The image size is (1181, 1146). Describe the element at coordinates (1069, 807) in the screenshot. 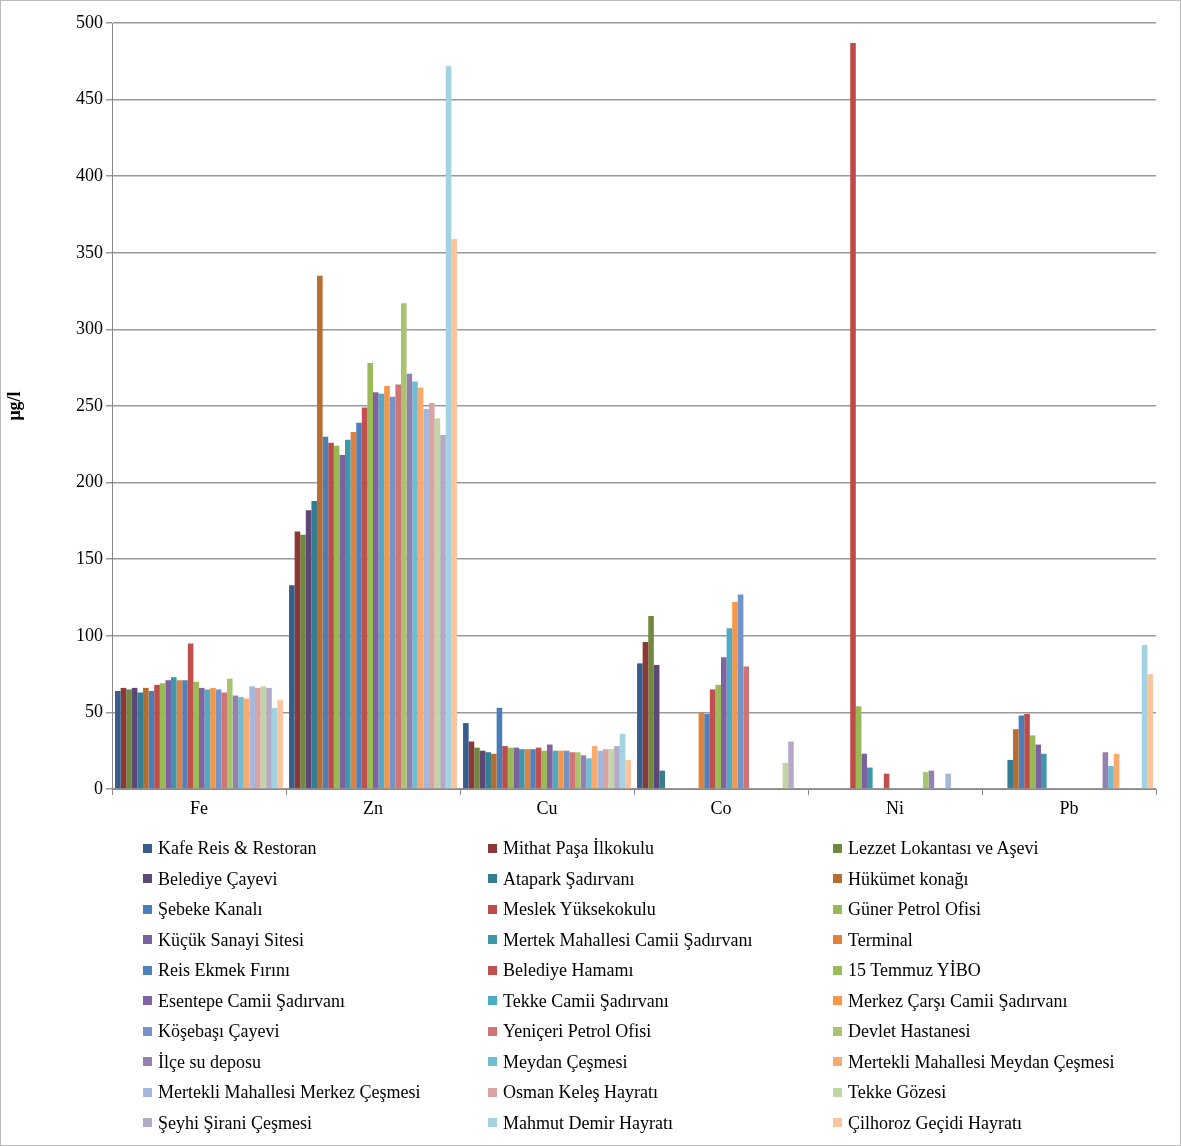

I see `x-tick-label: Pb` at that location.